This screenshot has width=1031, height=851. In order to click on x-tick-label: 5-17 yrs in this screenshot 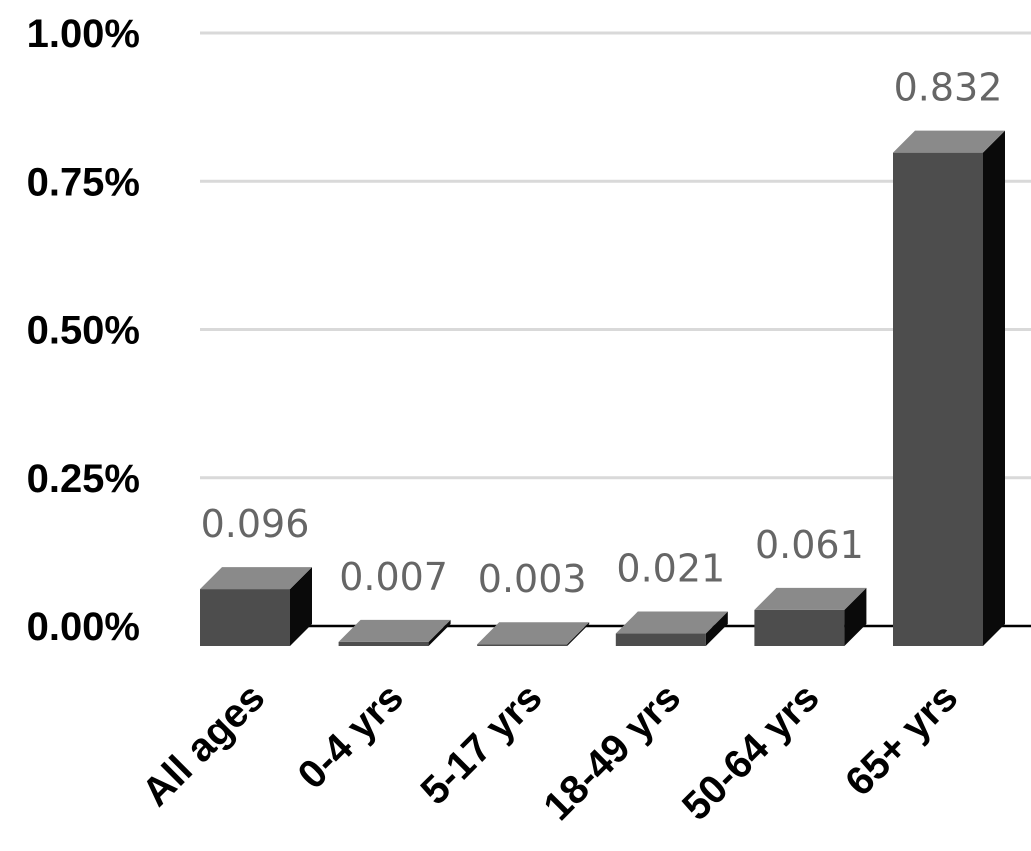, I will do `click(482, 744)`.